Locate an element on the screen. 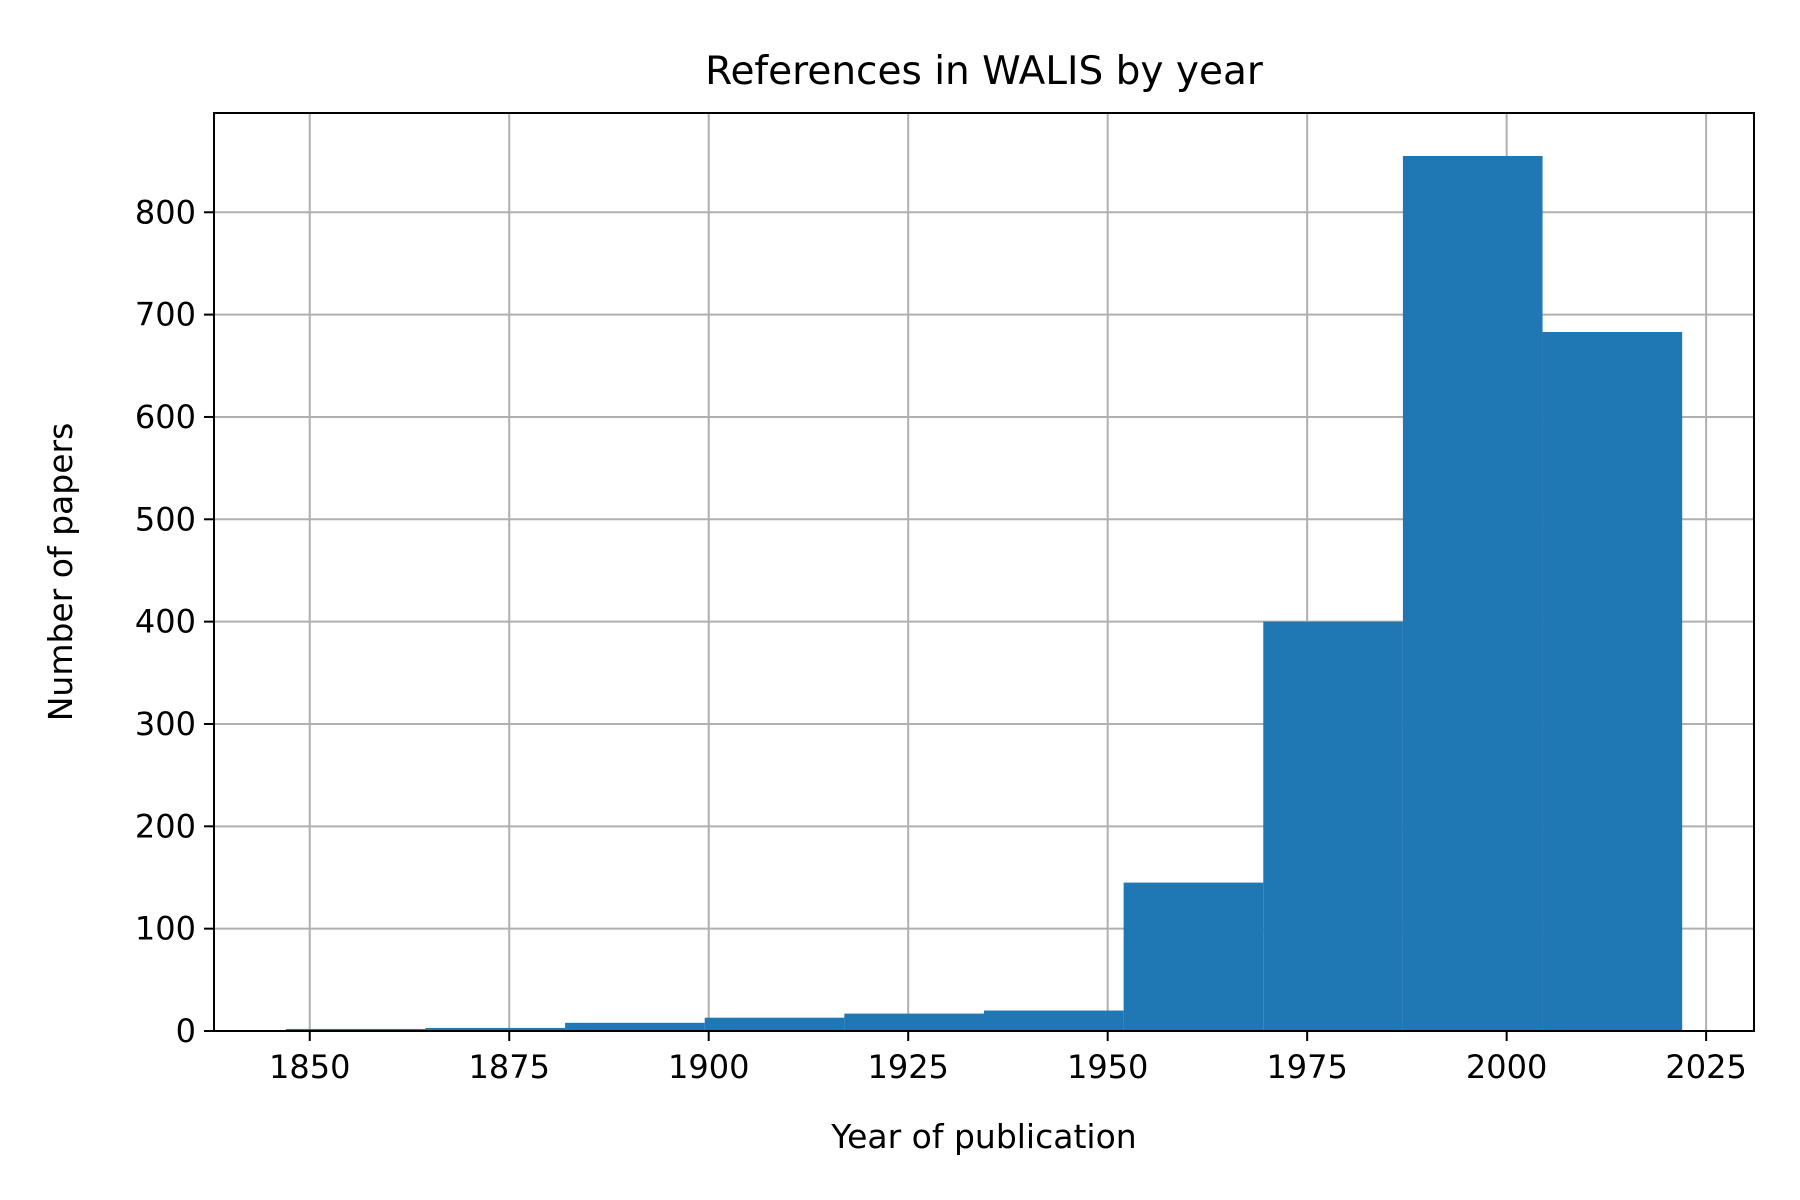 Image resolution: width=1800 pixels, height=1200 pixels. chart-title: References in WALIS by year is located at coordinates (984, 71).